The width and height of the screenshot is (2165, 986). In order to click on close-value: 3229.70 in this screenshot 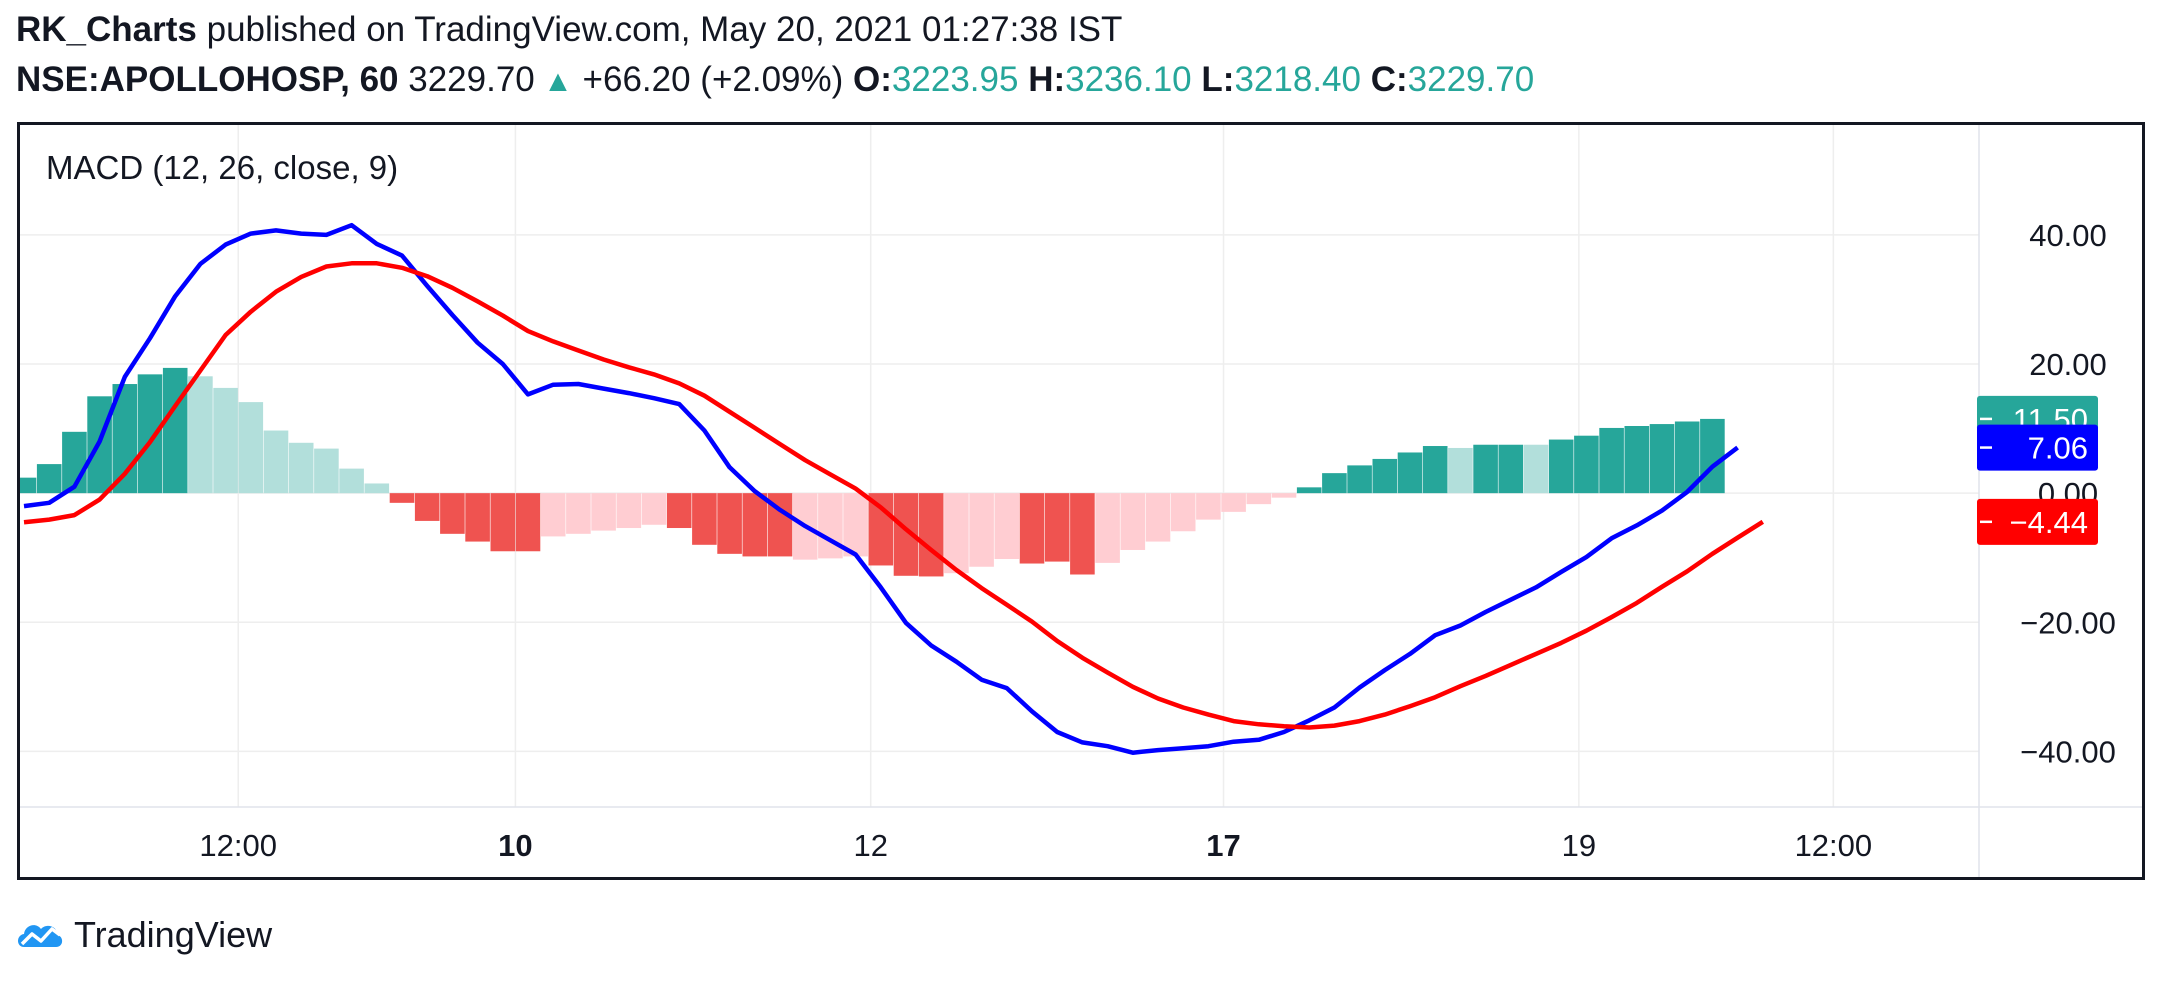, I will do `click(1471, 79)`.